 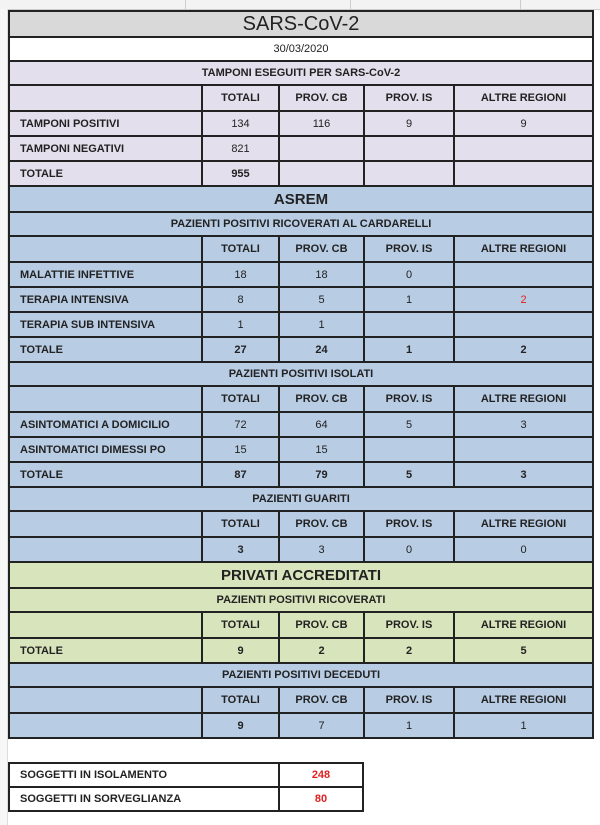 What do you see at coordinates (240, 173) in the screenshot?
I see `value-cell: 955` at bounding box center [240, 173].